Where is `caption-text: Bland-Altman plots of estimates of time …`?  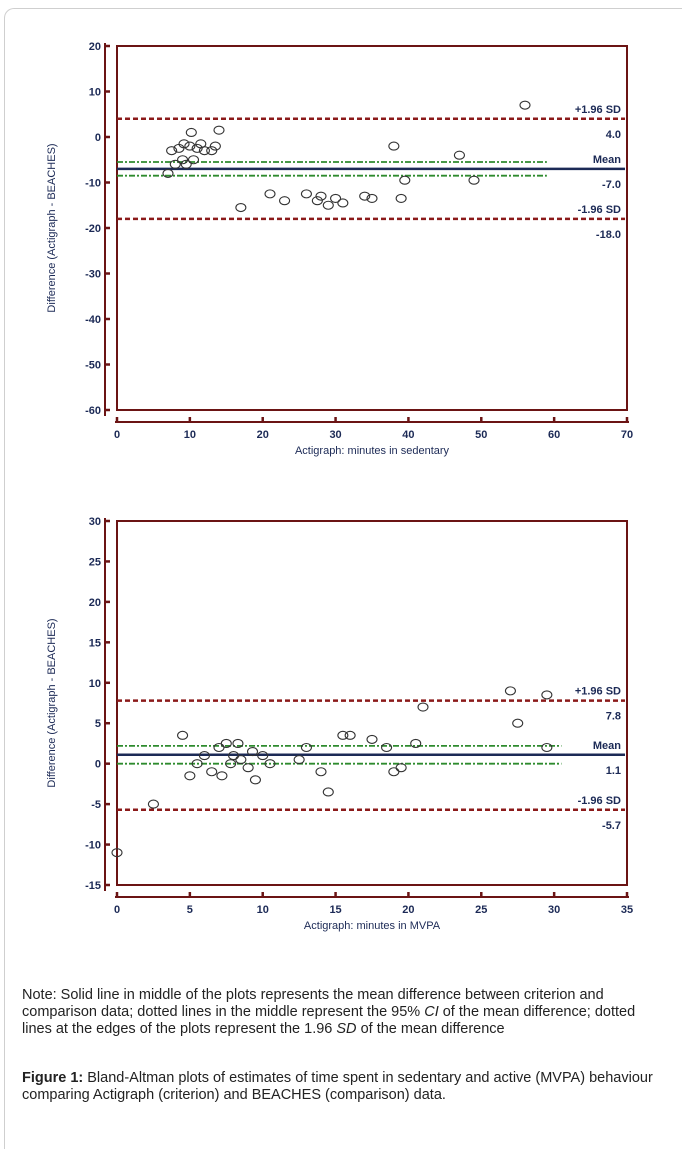
caption-text: Bland-Altman plots of estimates of time … is located at coordinates (337, 1086).